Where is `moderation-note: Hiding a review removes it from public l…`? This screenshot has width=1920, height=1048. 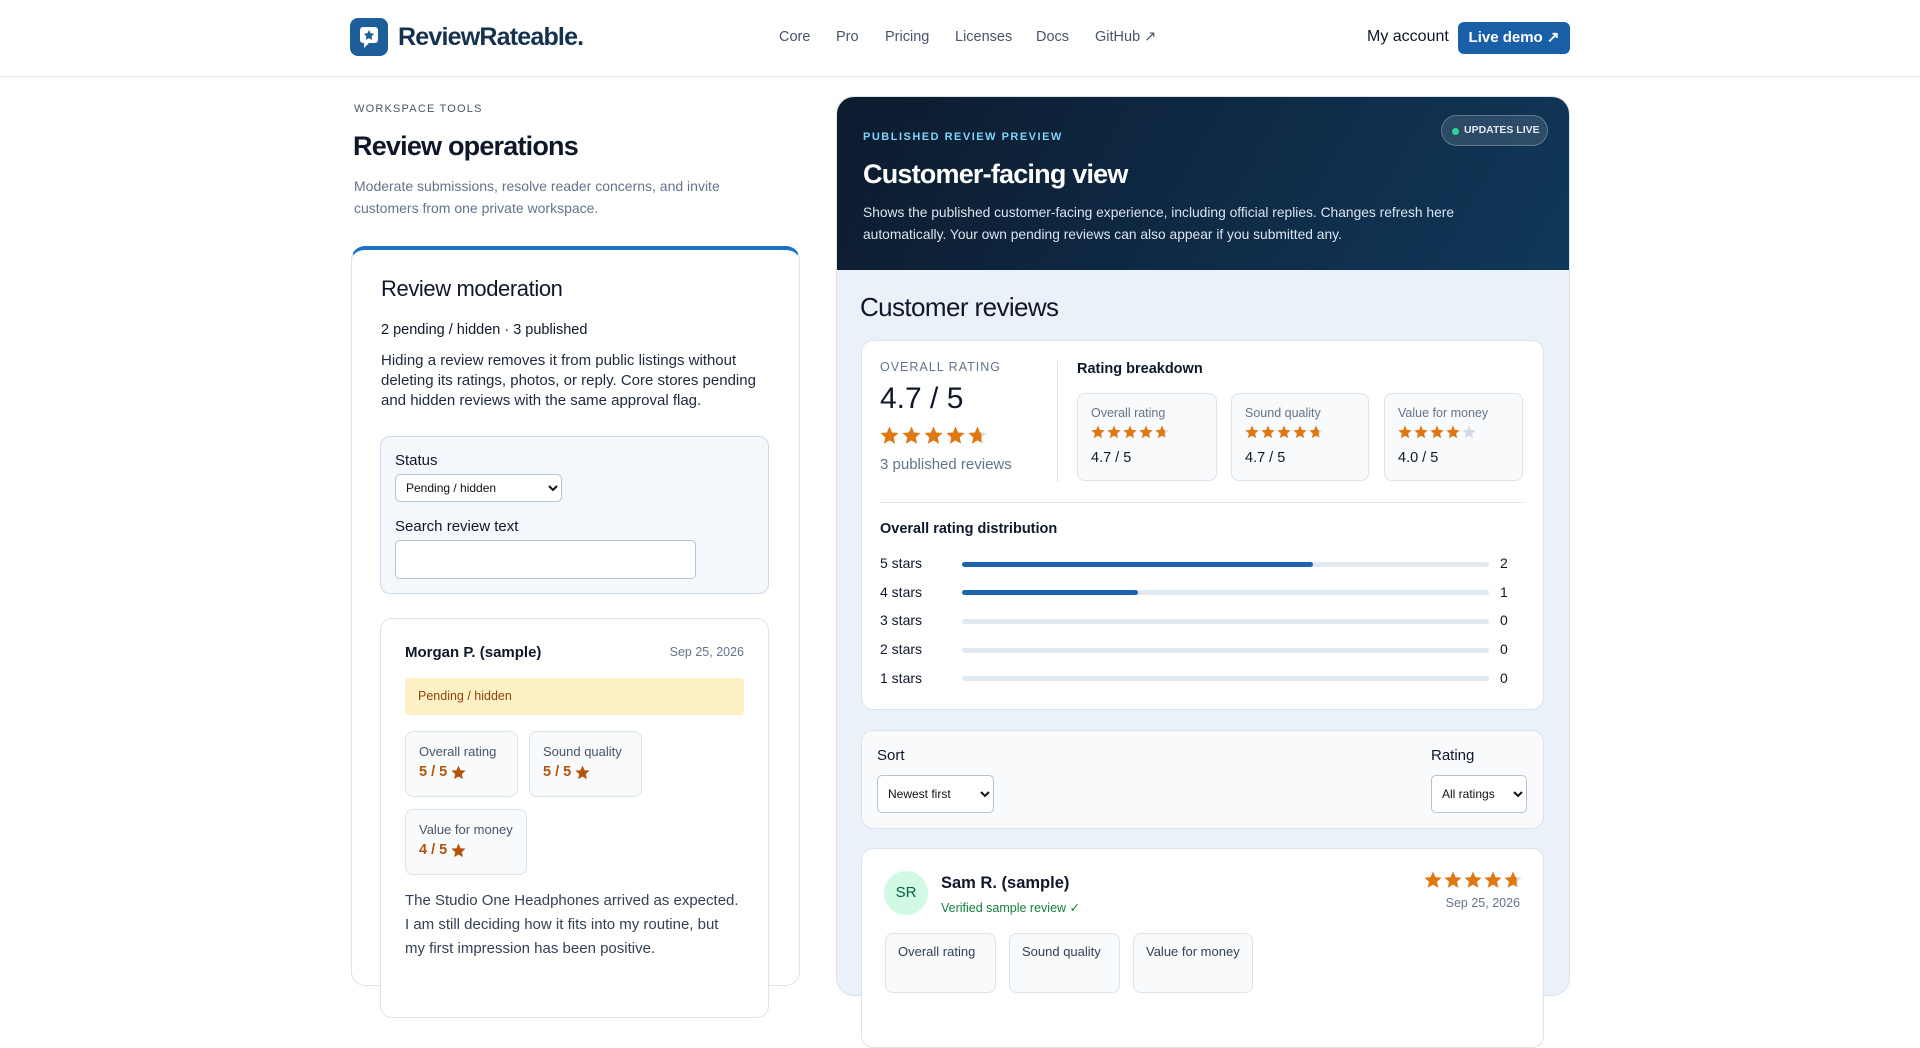 moderation-note: Hiding a review removes it from public l… is located at coordinates (568, 380).